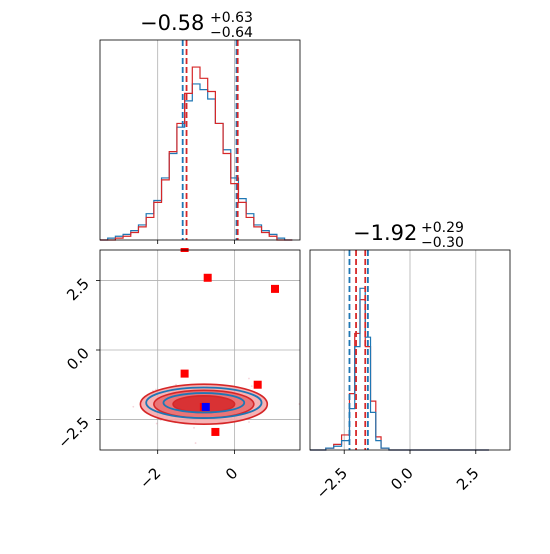 The image size is (550, 554). What do you see at coordinates (78, 290) in the screenshot?
I see `joint-ytick-label: 2.5` at bounding box center [78, 290].